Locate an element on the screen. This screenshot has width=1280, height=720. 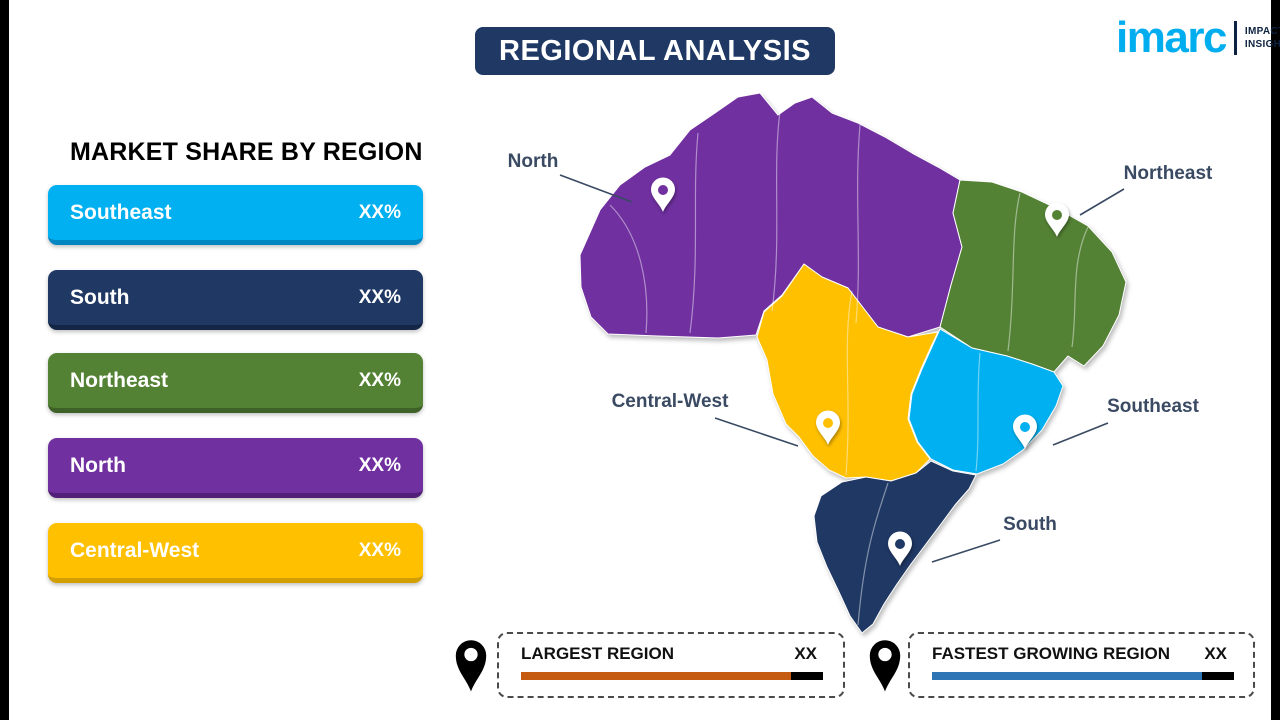
south-leader-line is located at coordinates (966, 551).